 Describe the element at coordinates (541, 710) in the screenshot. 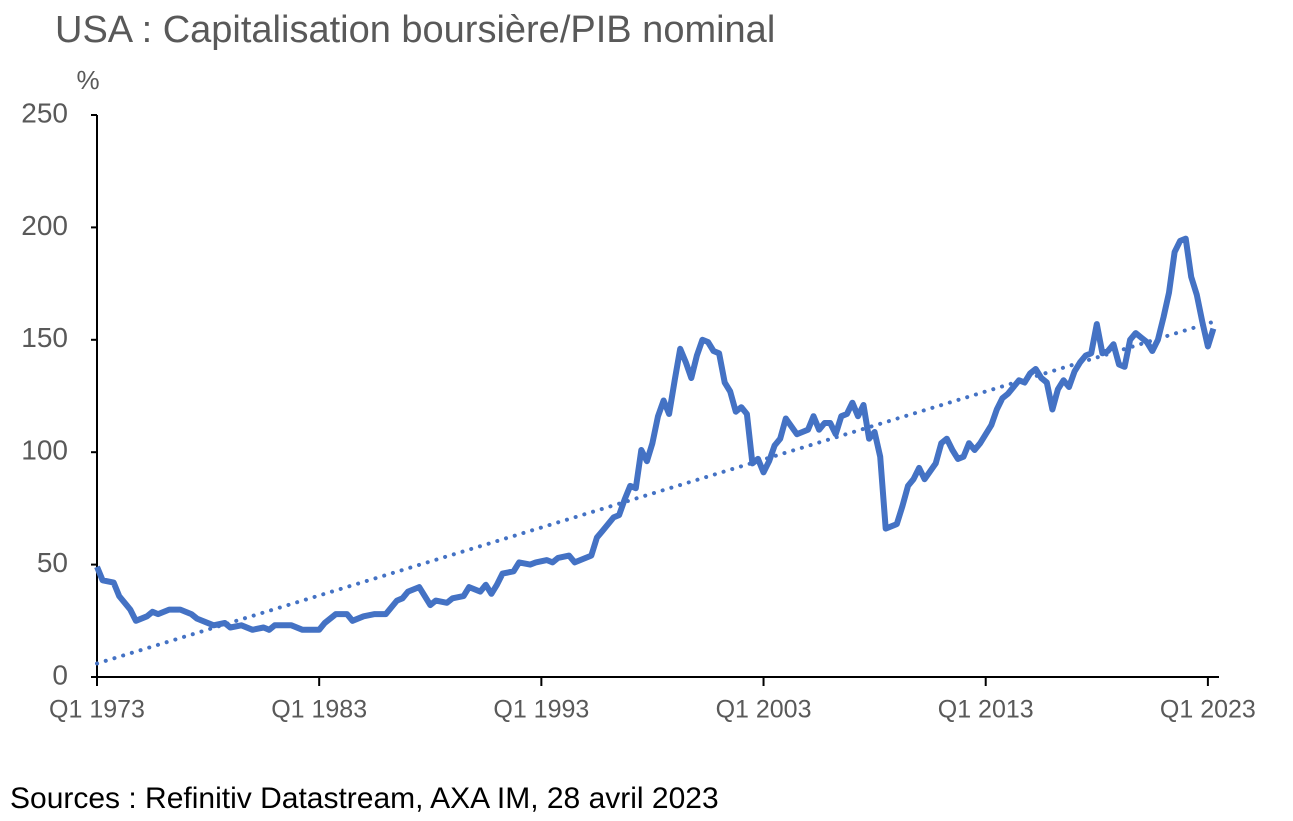

I see `x-tick-label: Q1 1993` at that location.